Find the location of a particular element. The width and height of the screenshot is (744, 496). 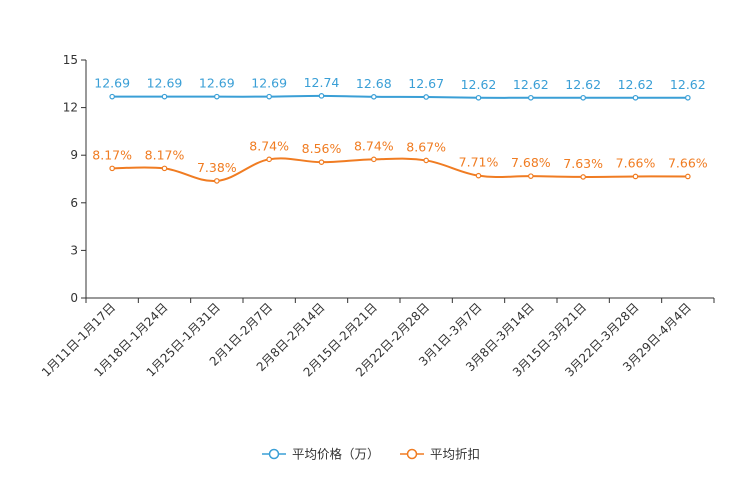

legend-item: 平均价格（万） is located at coordinates (321, 454).